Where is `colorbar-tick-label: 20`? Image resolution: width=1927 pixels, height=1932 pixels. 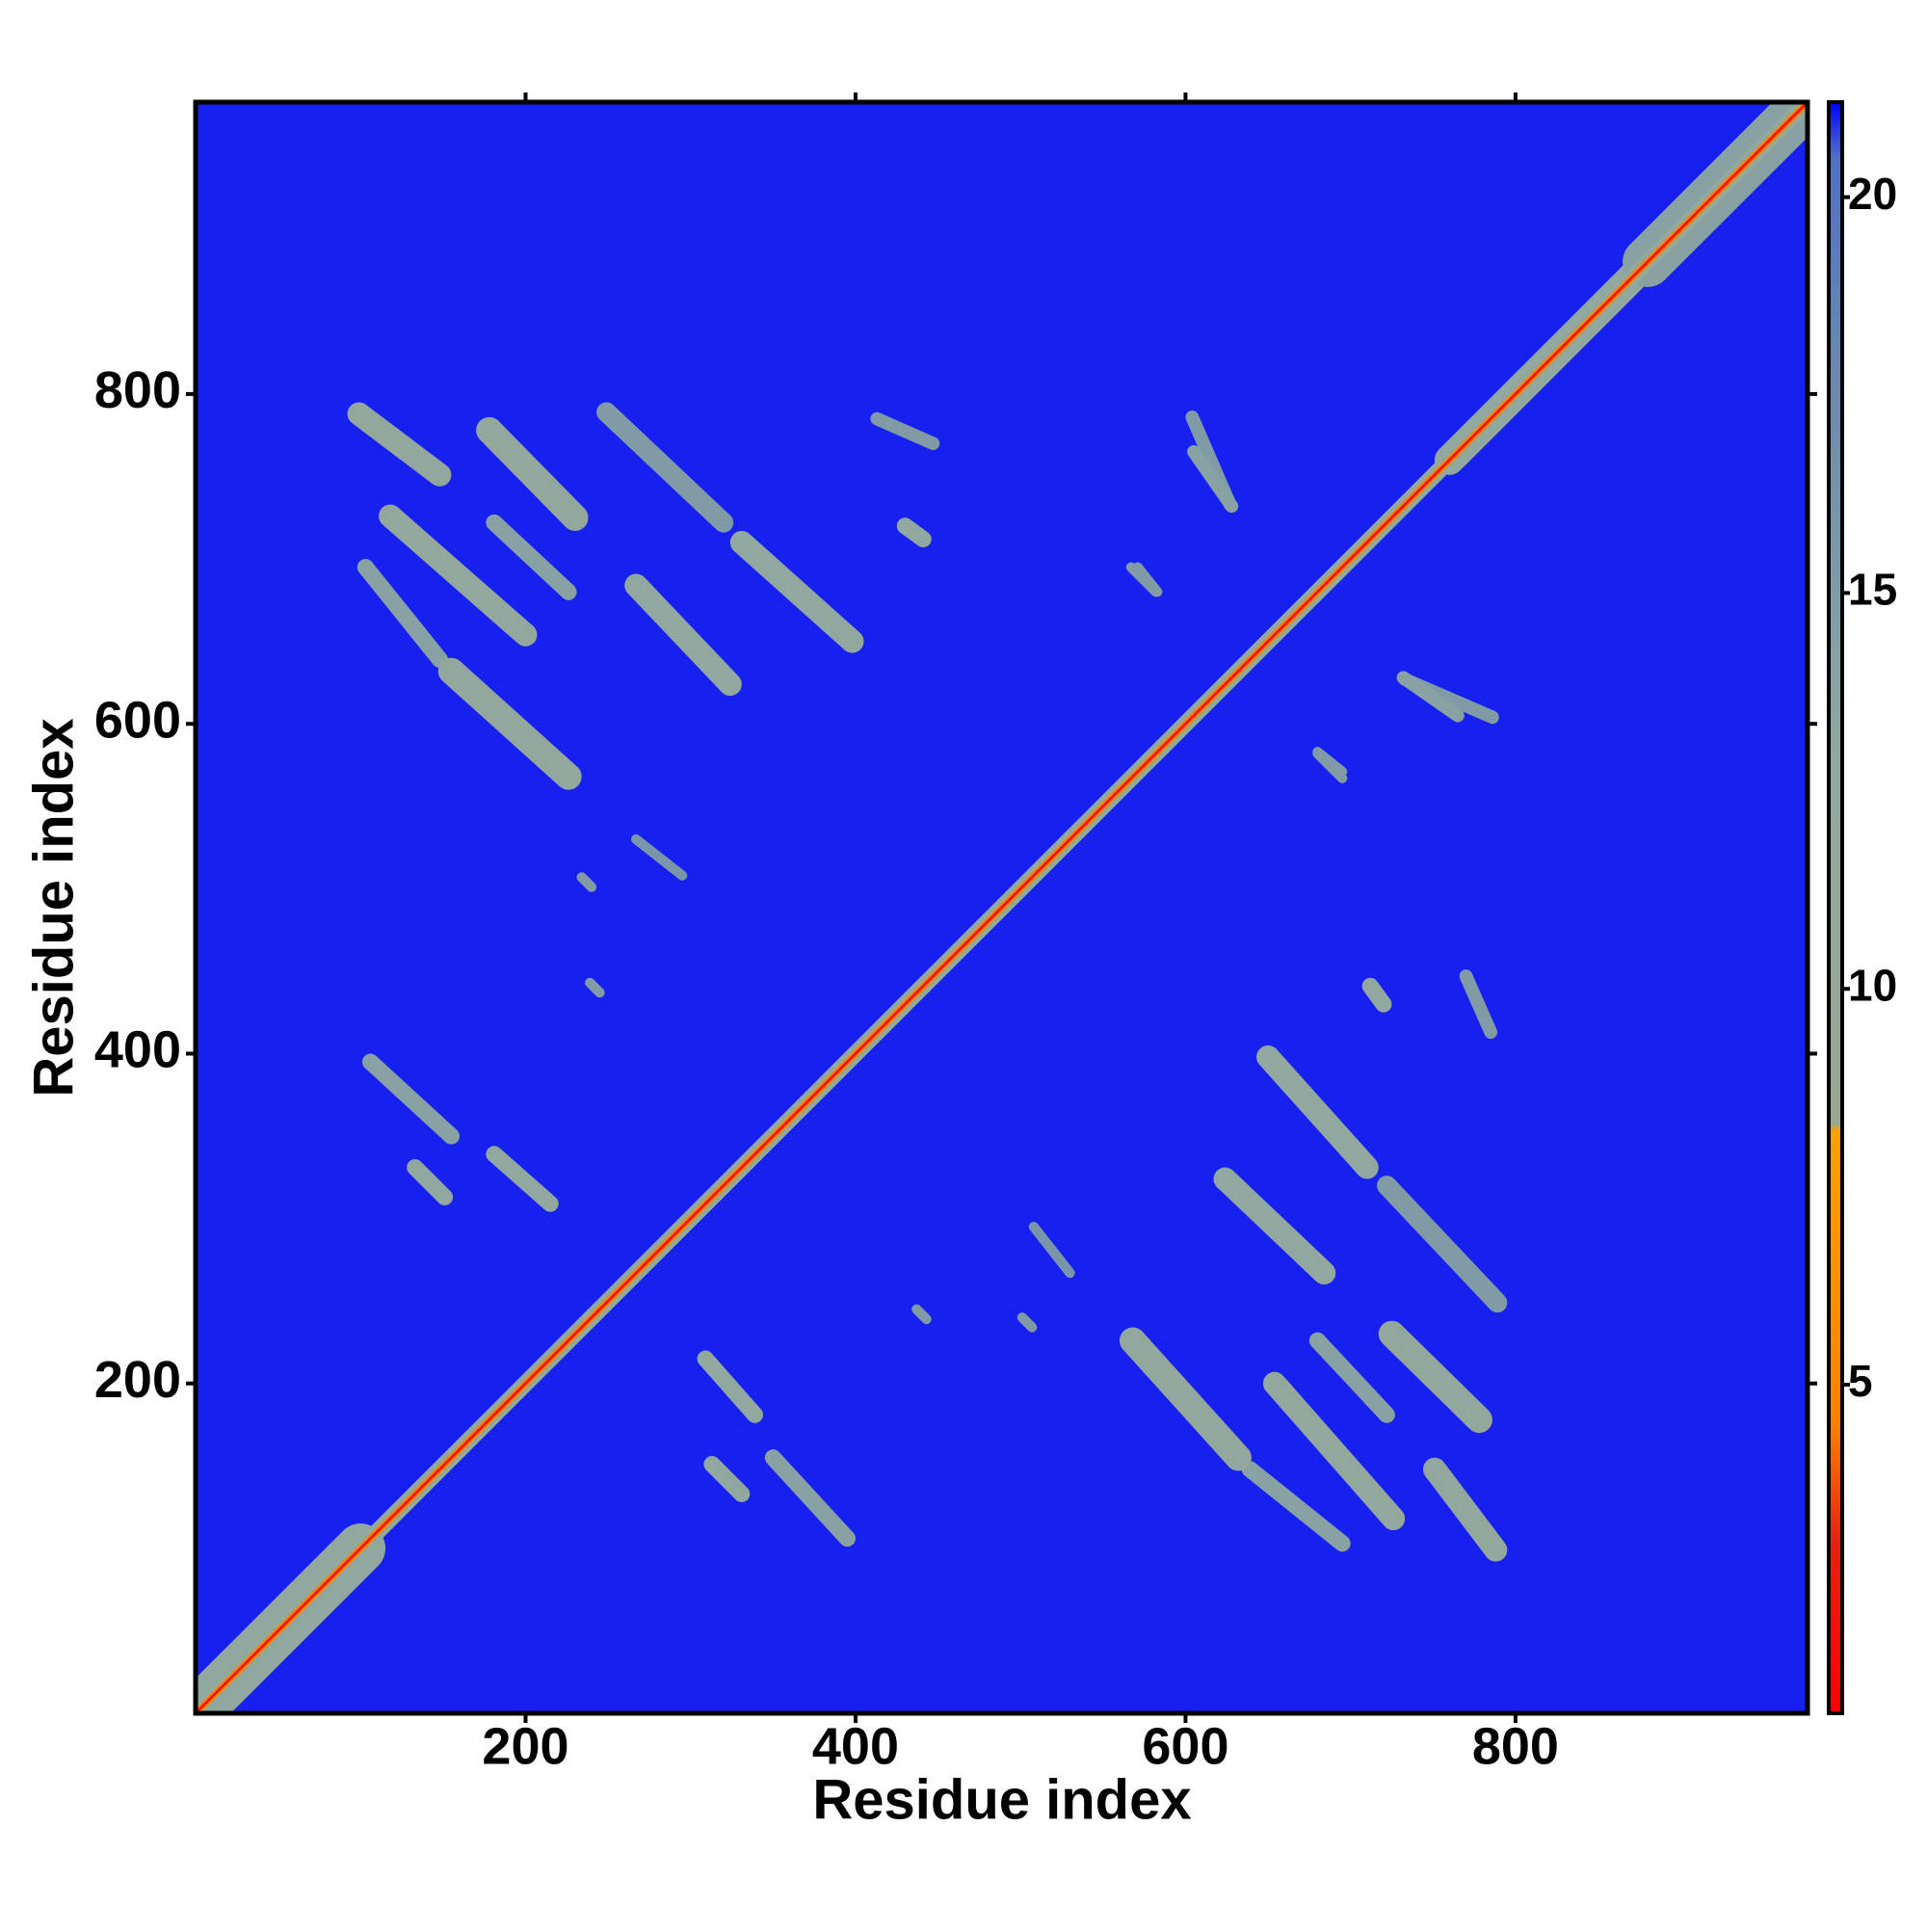
colorbar-tick-label: 20 is located at coordinates (1873, 194).